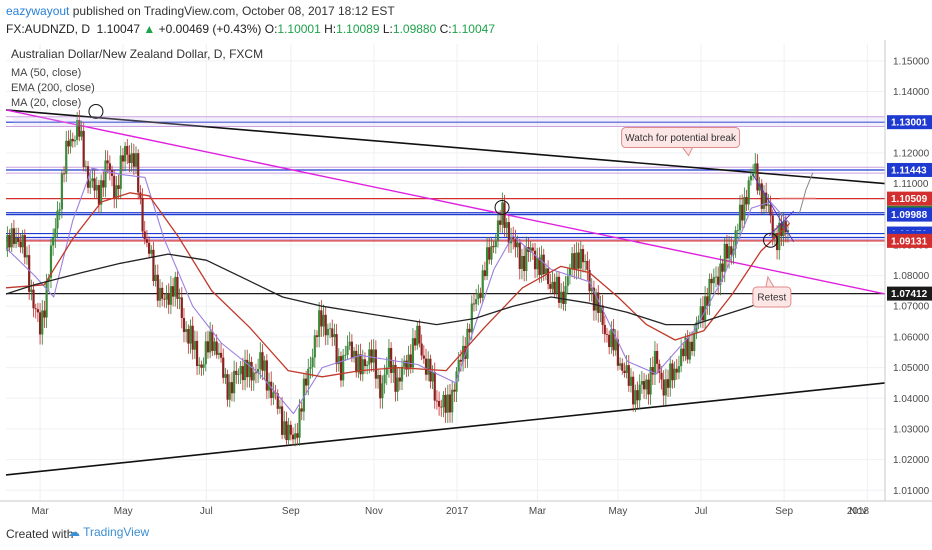  What do you see at coordinates (108, 532) in the screenshot?
I see `tradingview-logo: ☁ TradingView` at bounding box center [108, 532].